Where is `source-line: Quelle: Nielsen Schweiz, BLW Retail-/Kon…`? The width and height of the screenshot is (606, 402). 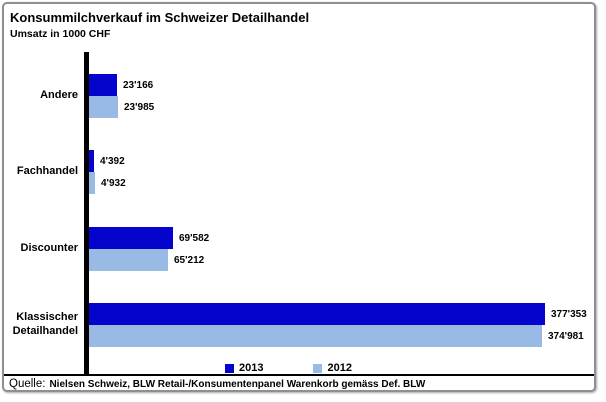
source-line: Quelle: Nielsen Schweiz, BLW Retail-/Kon… is located at coordinates (217, 384).